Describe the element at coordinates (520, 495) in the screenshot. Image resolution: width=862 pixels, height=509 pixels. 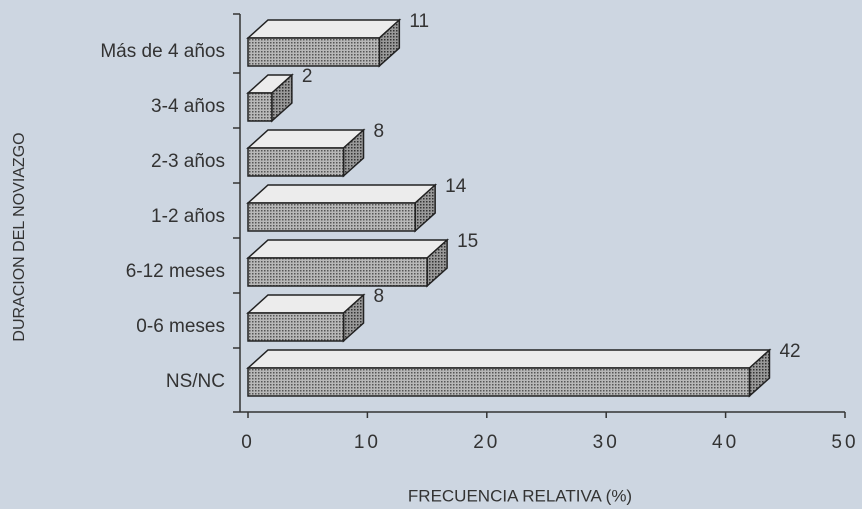
I see `x-axis-title: FRECUENCIA RELATIVA (%)` at that location.